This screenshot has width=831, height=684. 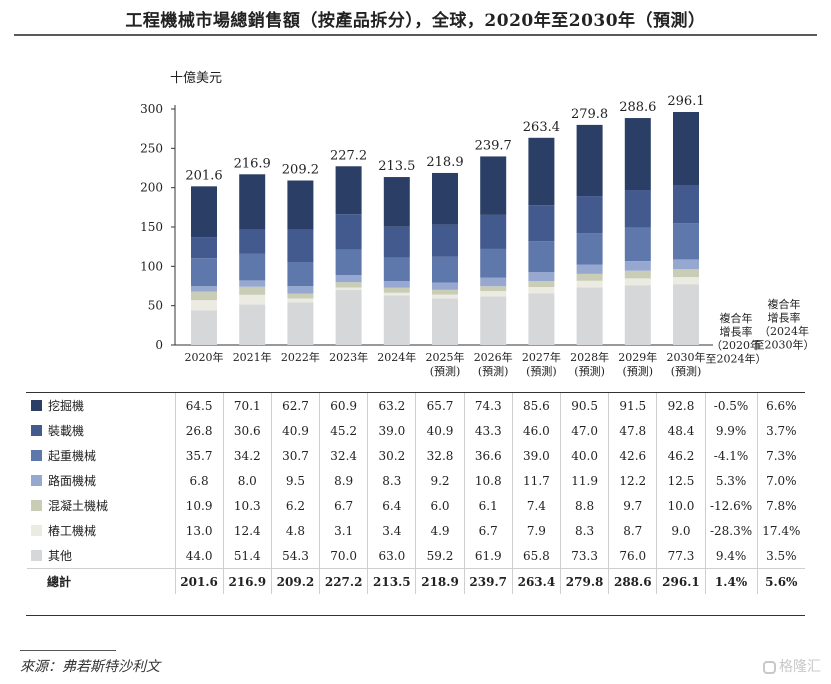 I want to click on legend-label: 裝載機, so click(x=66, y=431).